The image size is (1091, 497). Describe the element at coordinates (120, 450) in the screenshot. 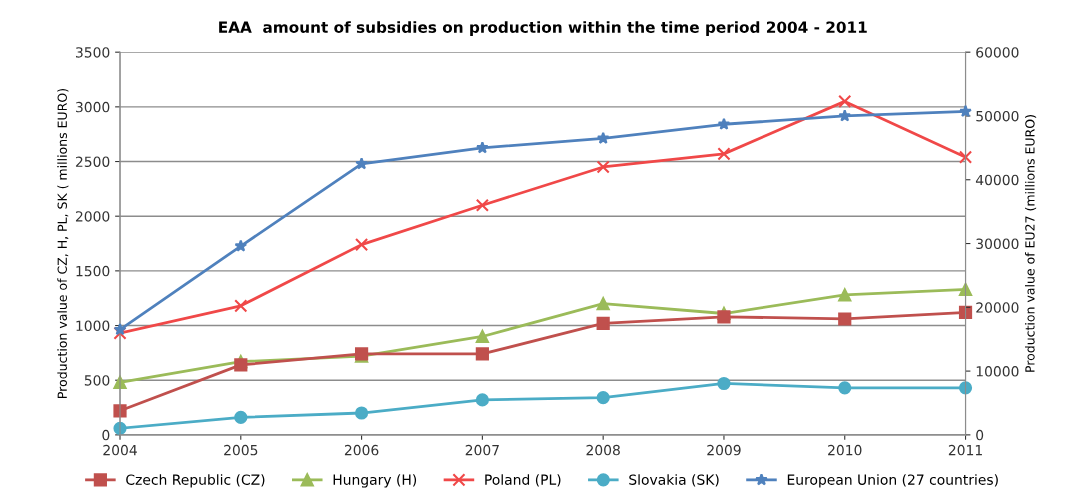

I see `x-tick-label: 2004` at that location.